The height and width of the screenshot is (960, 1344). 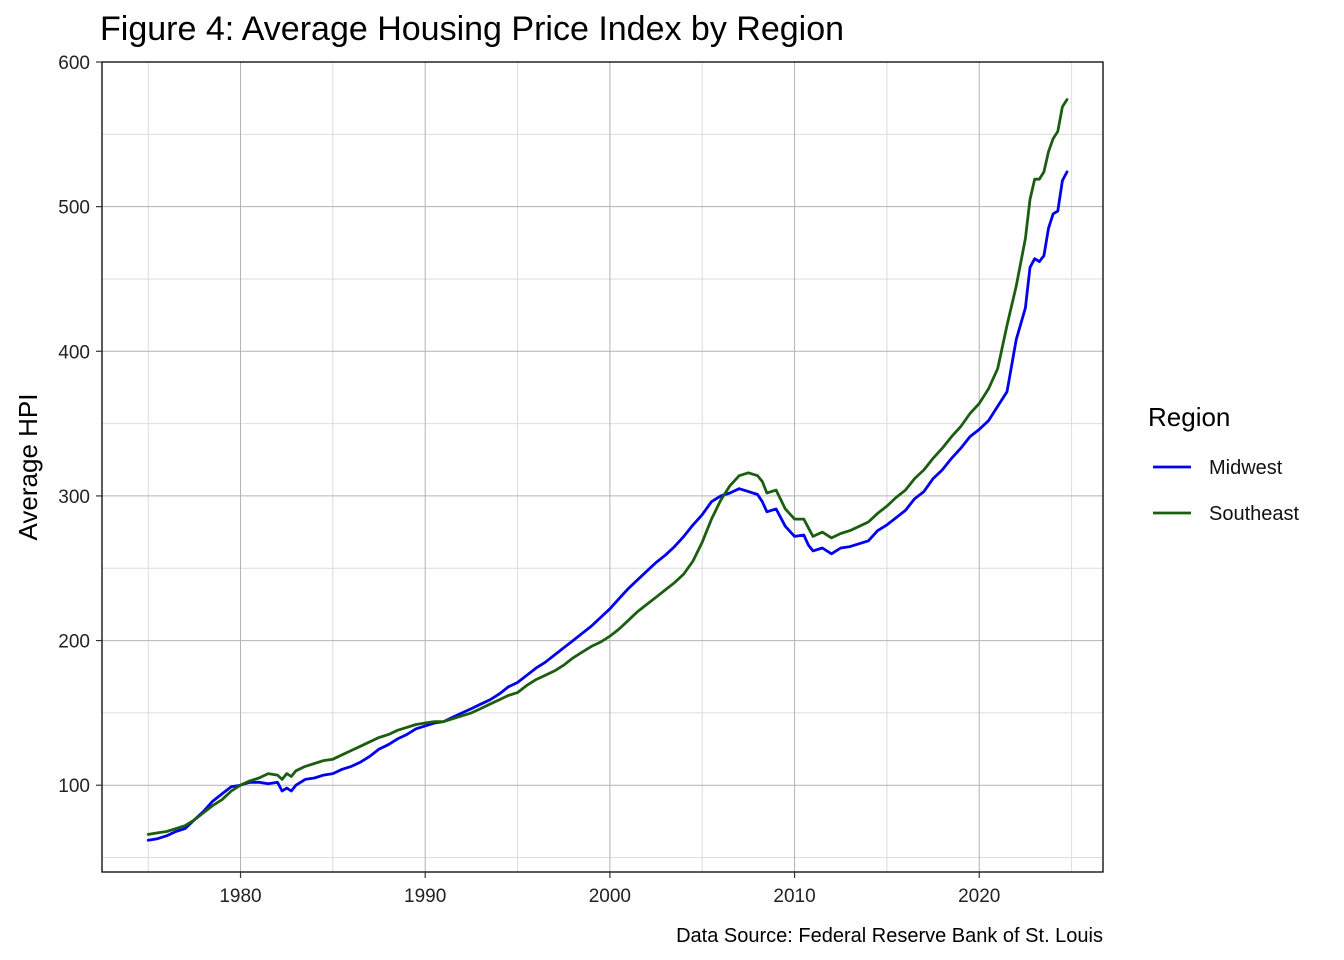 I want to click on legend-title: Region, so click(x=1189, y=417).